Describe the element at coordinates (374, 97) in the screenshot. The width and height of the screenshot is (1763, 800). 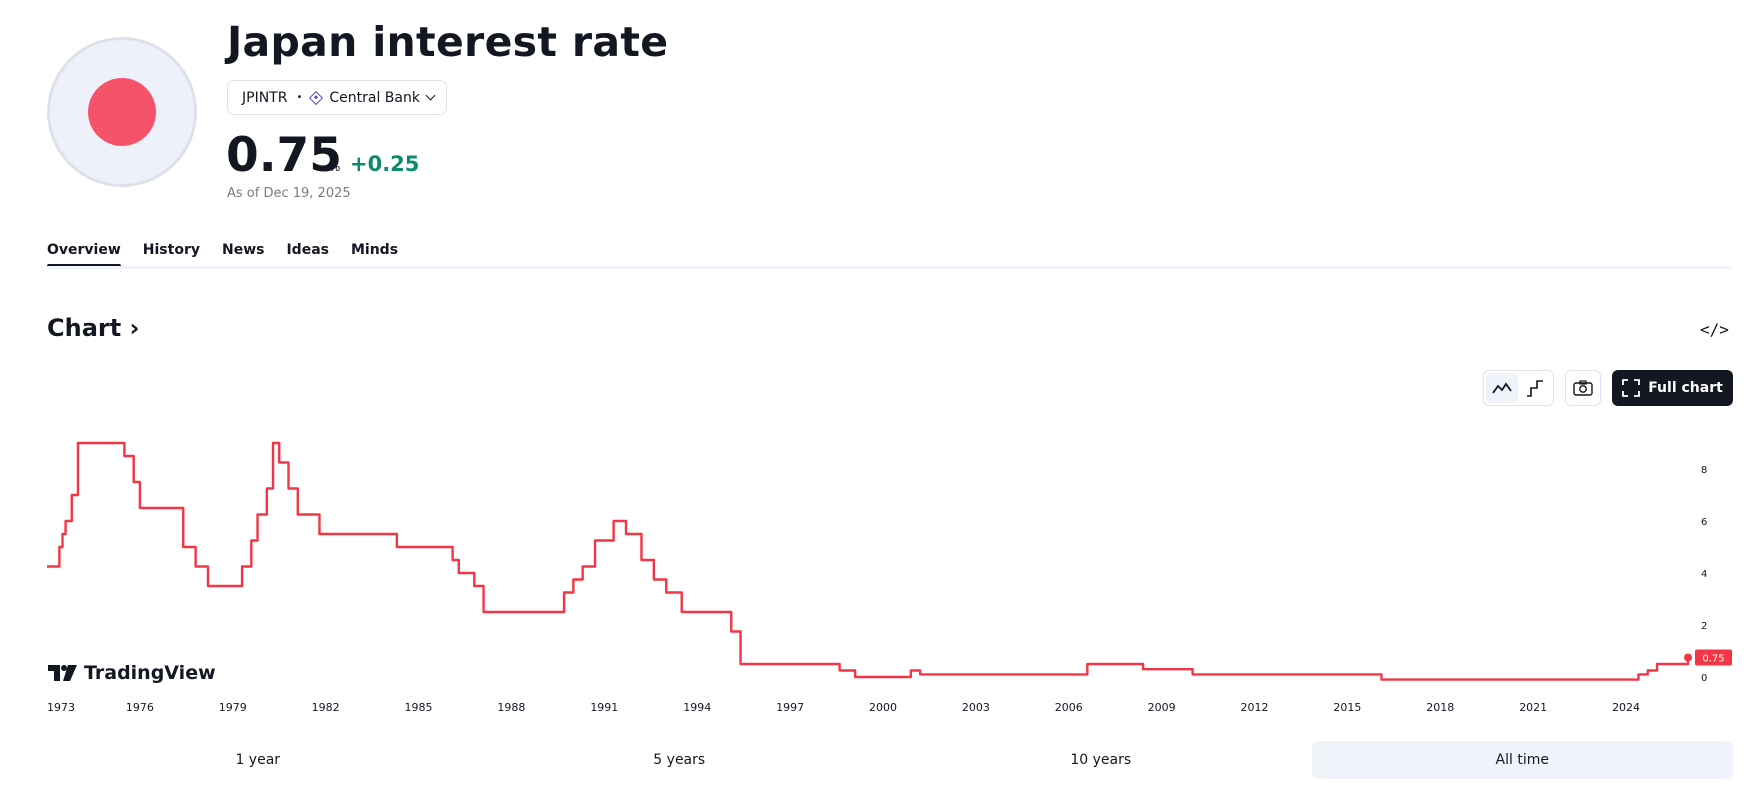
I see `source-label: Central Bank` at that location.